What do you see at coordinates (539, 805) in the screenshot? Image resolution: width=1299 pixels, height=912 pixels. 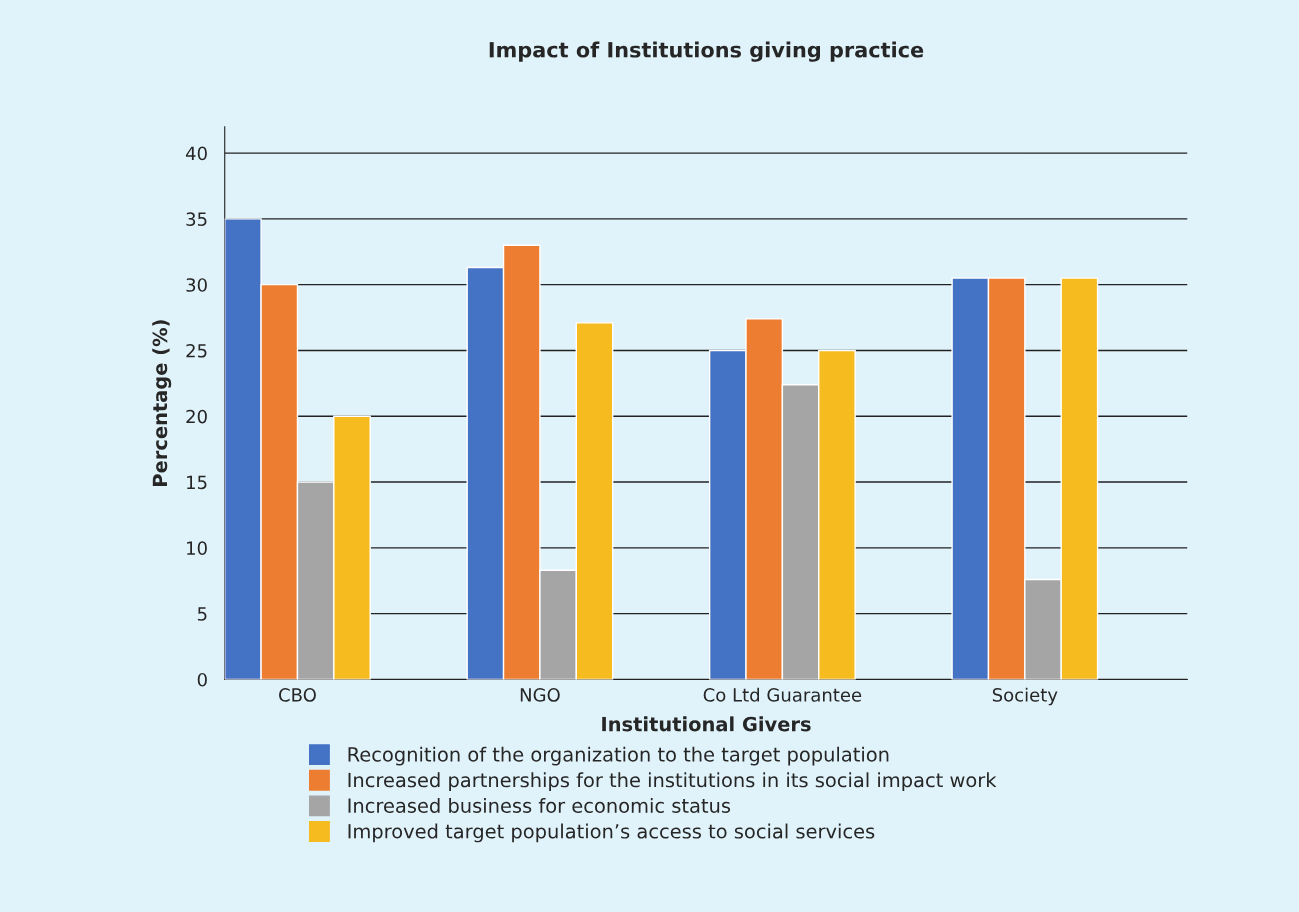 I see `legend-label: Increased business for economic status` at bounding box center [539, 805].